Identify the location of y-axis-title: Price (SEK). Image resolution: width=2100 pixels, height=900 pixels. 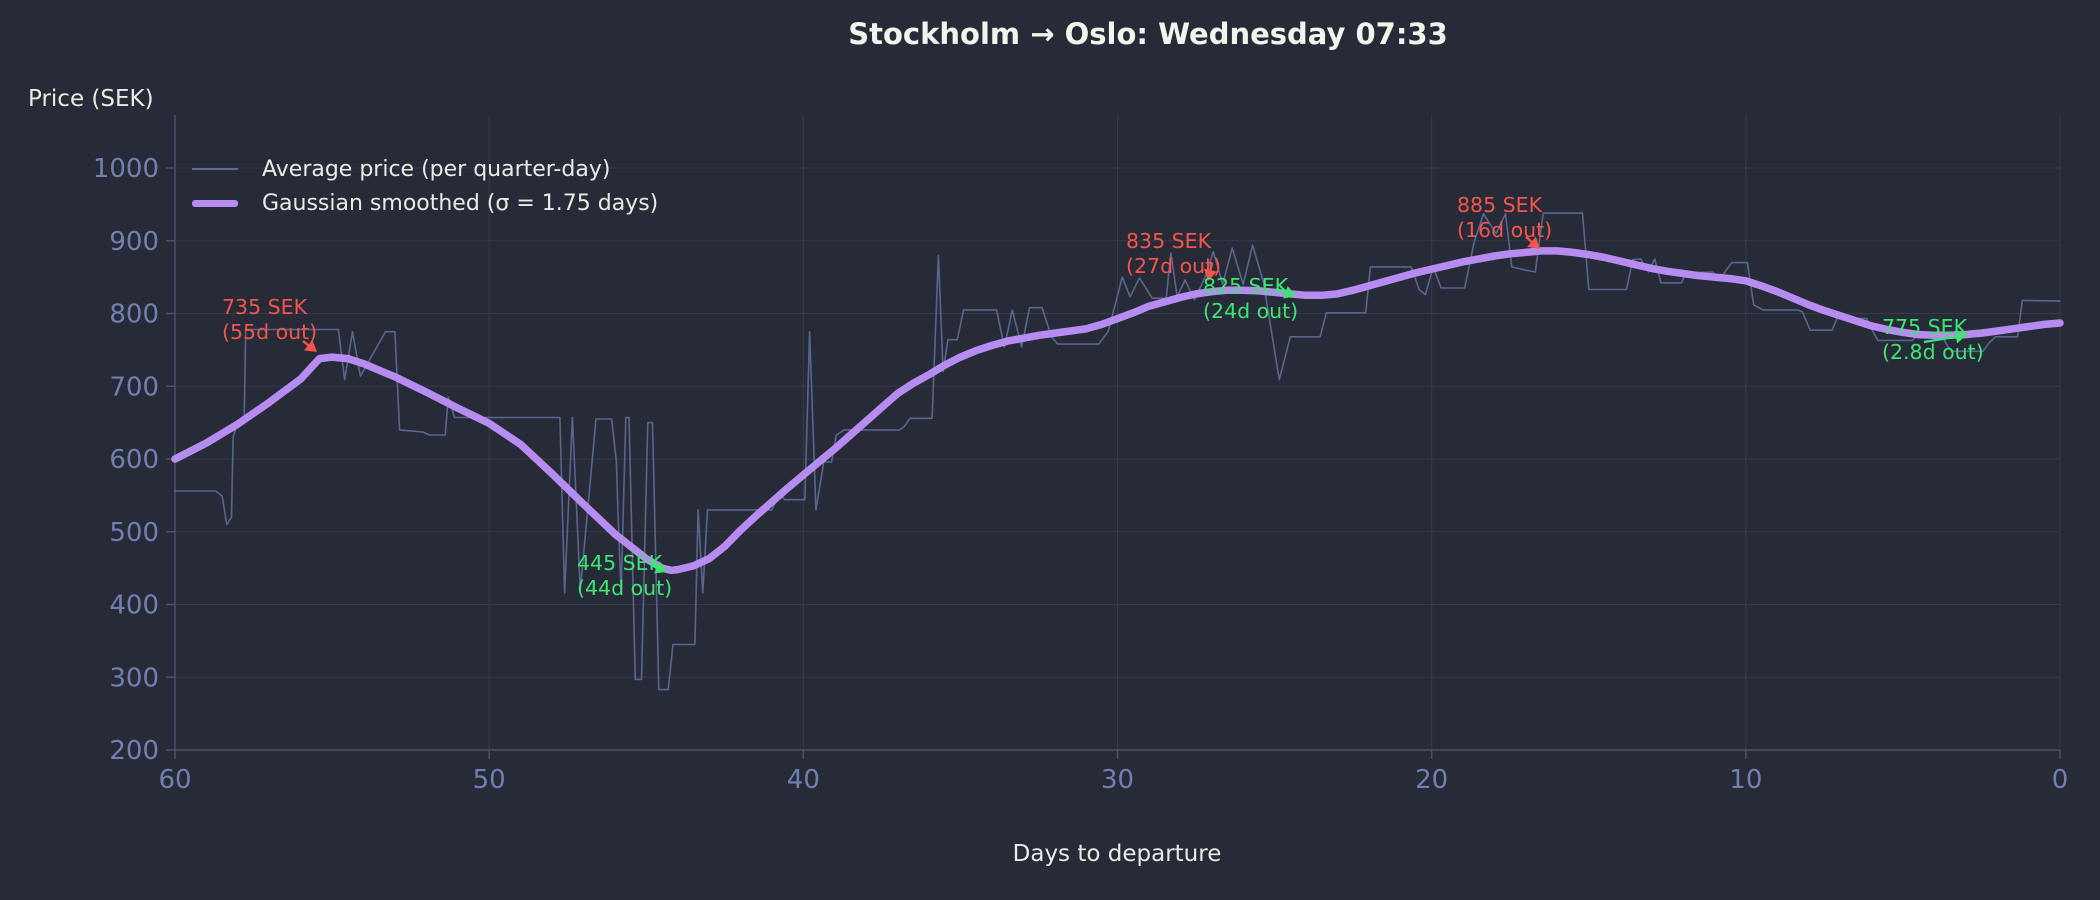
(91, 99).